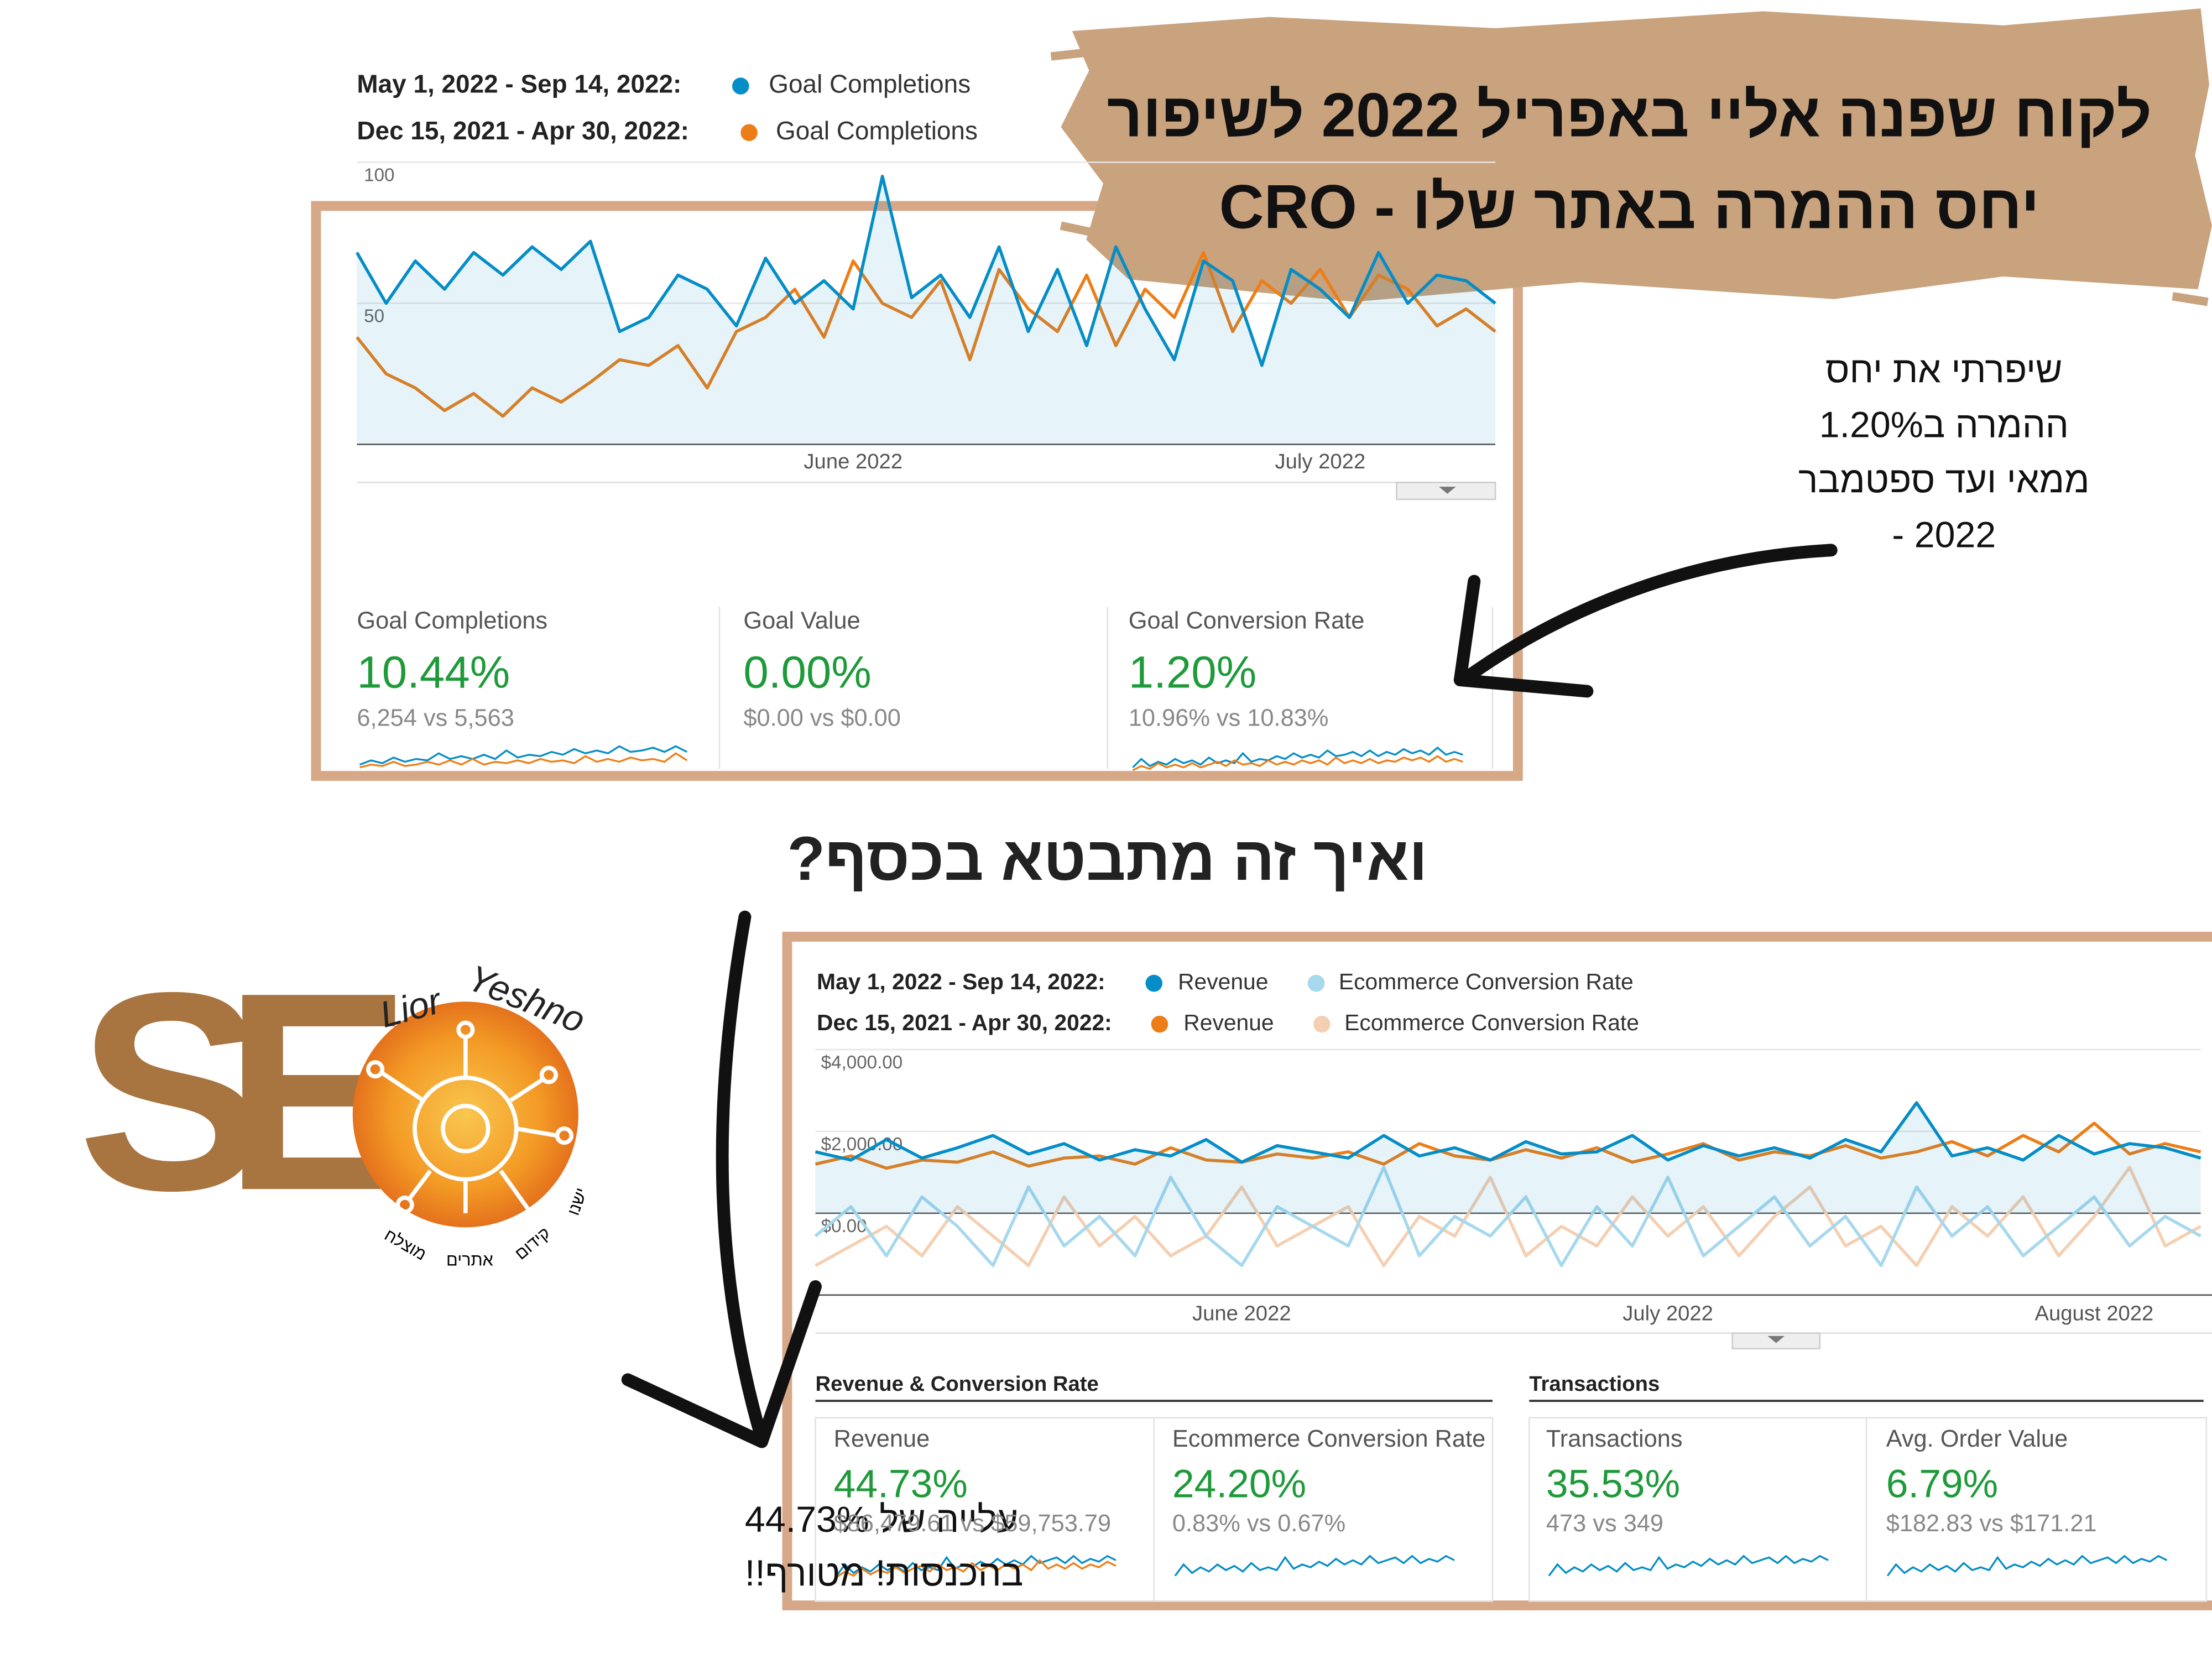 Image resolution: width=2212 pixels, height=1659 pixels. What do you see at coordinates (436, 718) in the screenshot?
I see `metric-compare: 6,254 vs 5,563` at bounding box center [436, 718].